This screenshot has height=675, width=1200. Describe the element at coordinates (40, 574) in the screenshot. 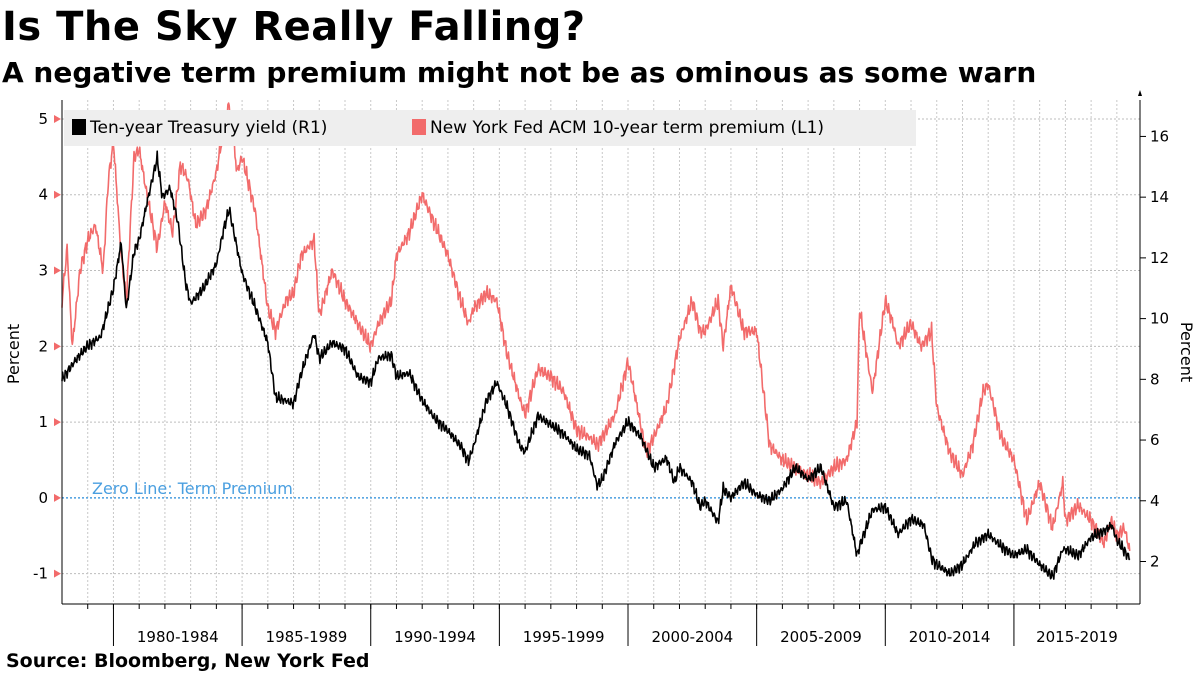

I see `left-tick-label: -1` at that location.